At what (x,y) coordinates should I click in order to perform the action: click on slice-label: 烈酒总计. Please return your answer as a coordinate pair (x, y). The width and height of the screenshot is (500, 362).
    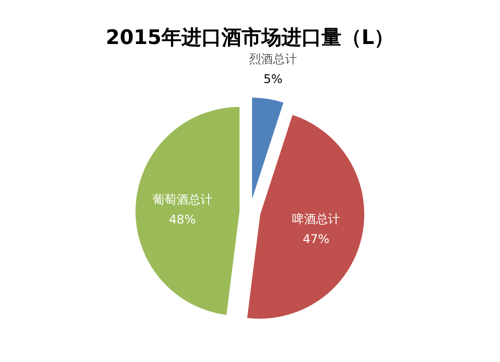
    Looking at the image, I should click on (272, 59).